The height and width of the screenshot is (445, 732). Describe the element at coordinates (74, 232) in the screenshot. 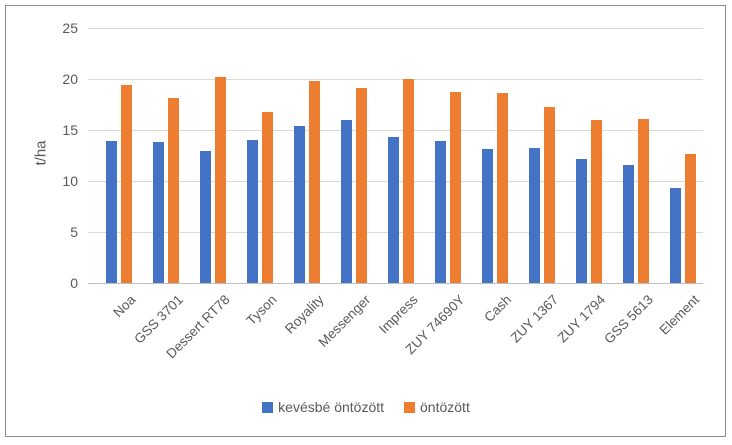

I see `y-tick-label: 5` at that location.